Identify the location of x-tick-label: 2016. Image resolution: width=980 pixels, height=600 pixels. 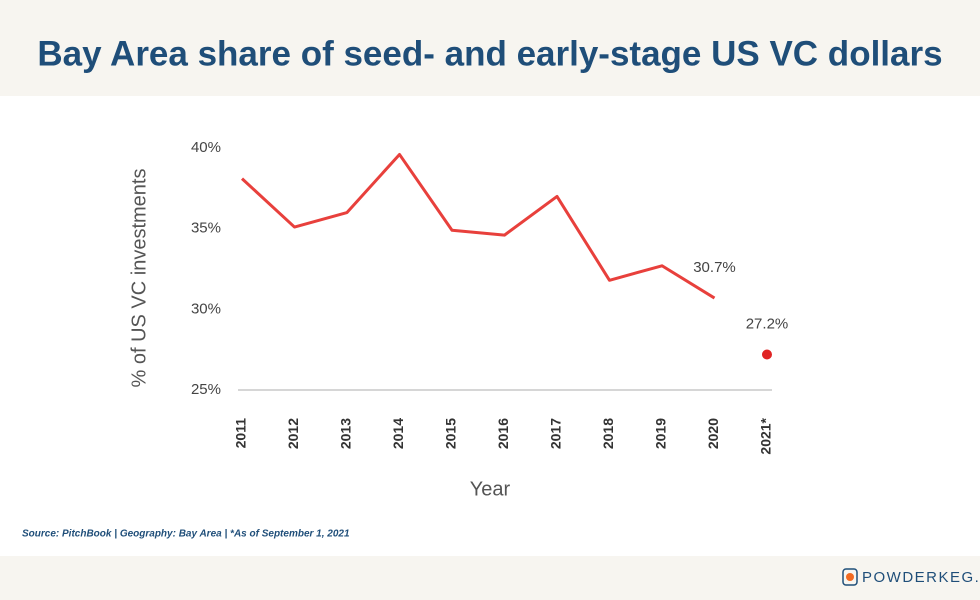
(503, 433).